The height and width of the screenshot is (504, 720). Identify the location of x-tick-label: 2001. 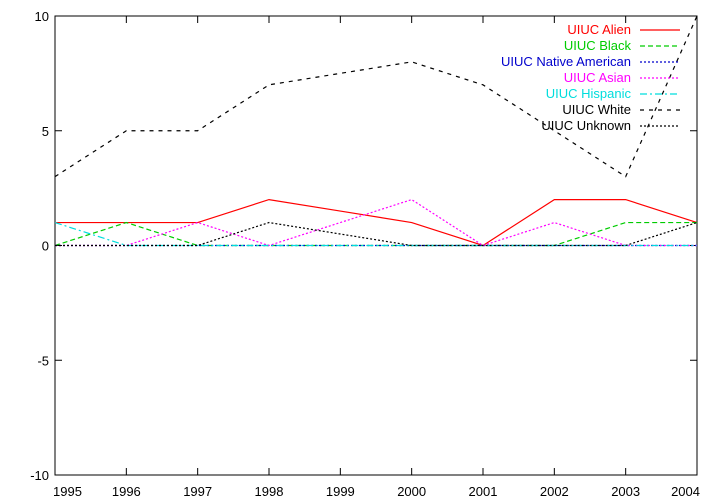
(483, 491).